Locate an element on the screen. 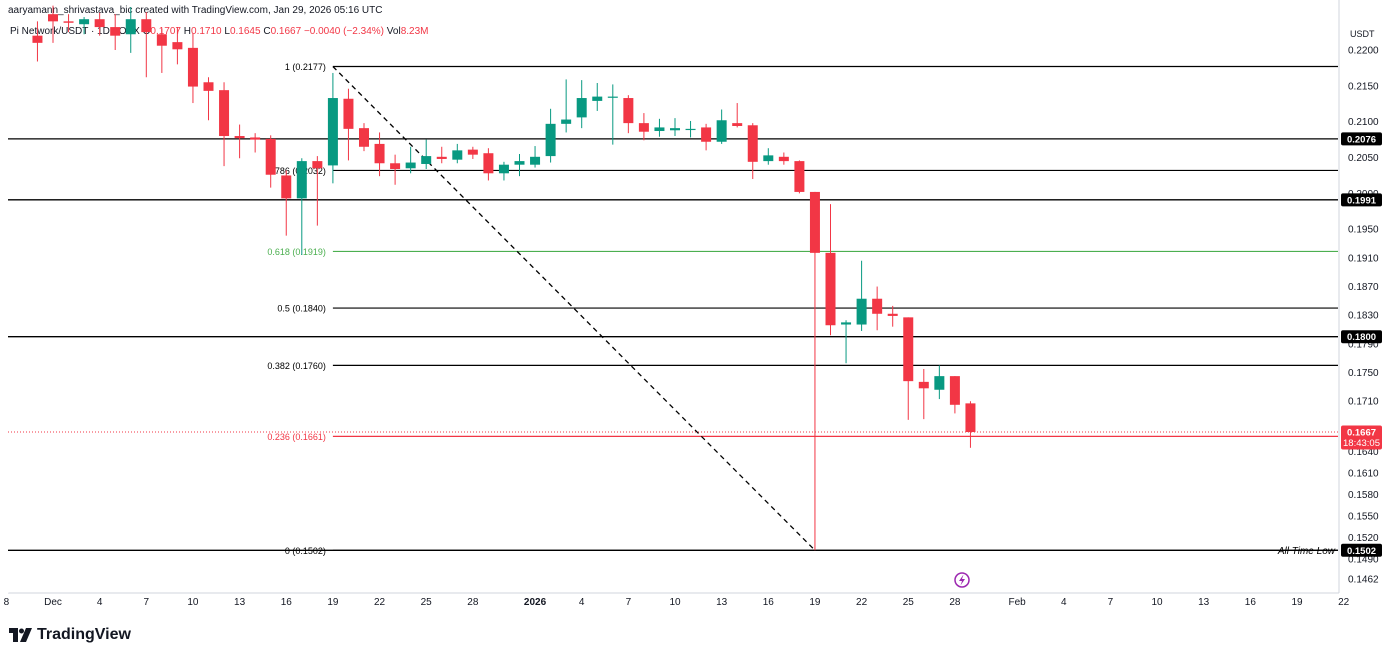 Image resolution: width=1400 pixels, height=658 pixels. price-level-badge-text: 0.2076 is located at coordinates (1361, 139).